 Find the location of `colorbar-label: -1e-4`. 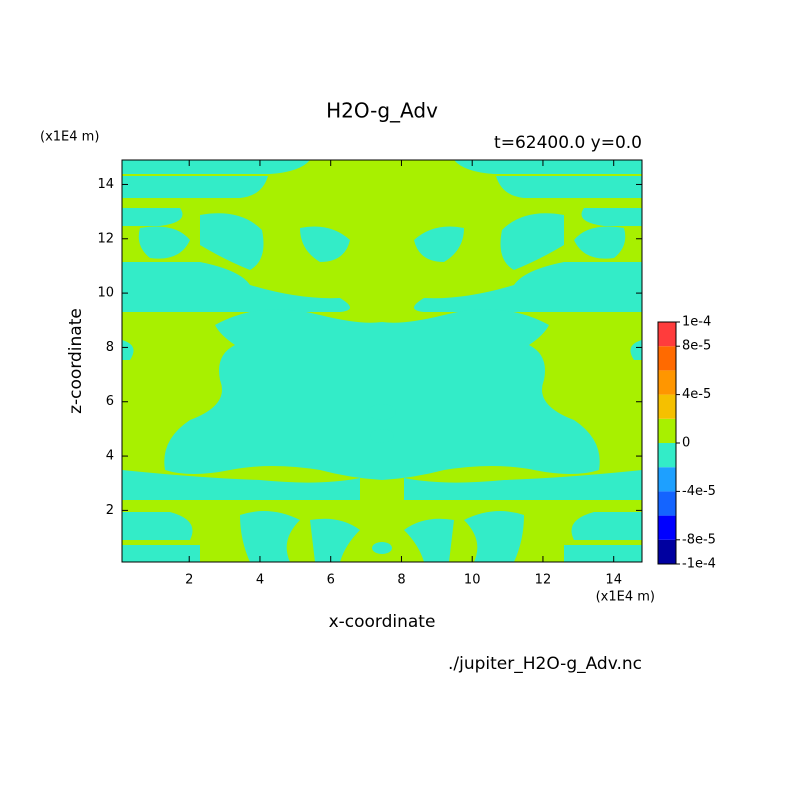

colorbar-label: -1e-4 is located at coordinates (699, 564).